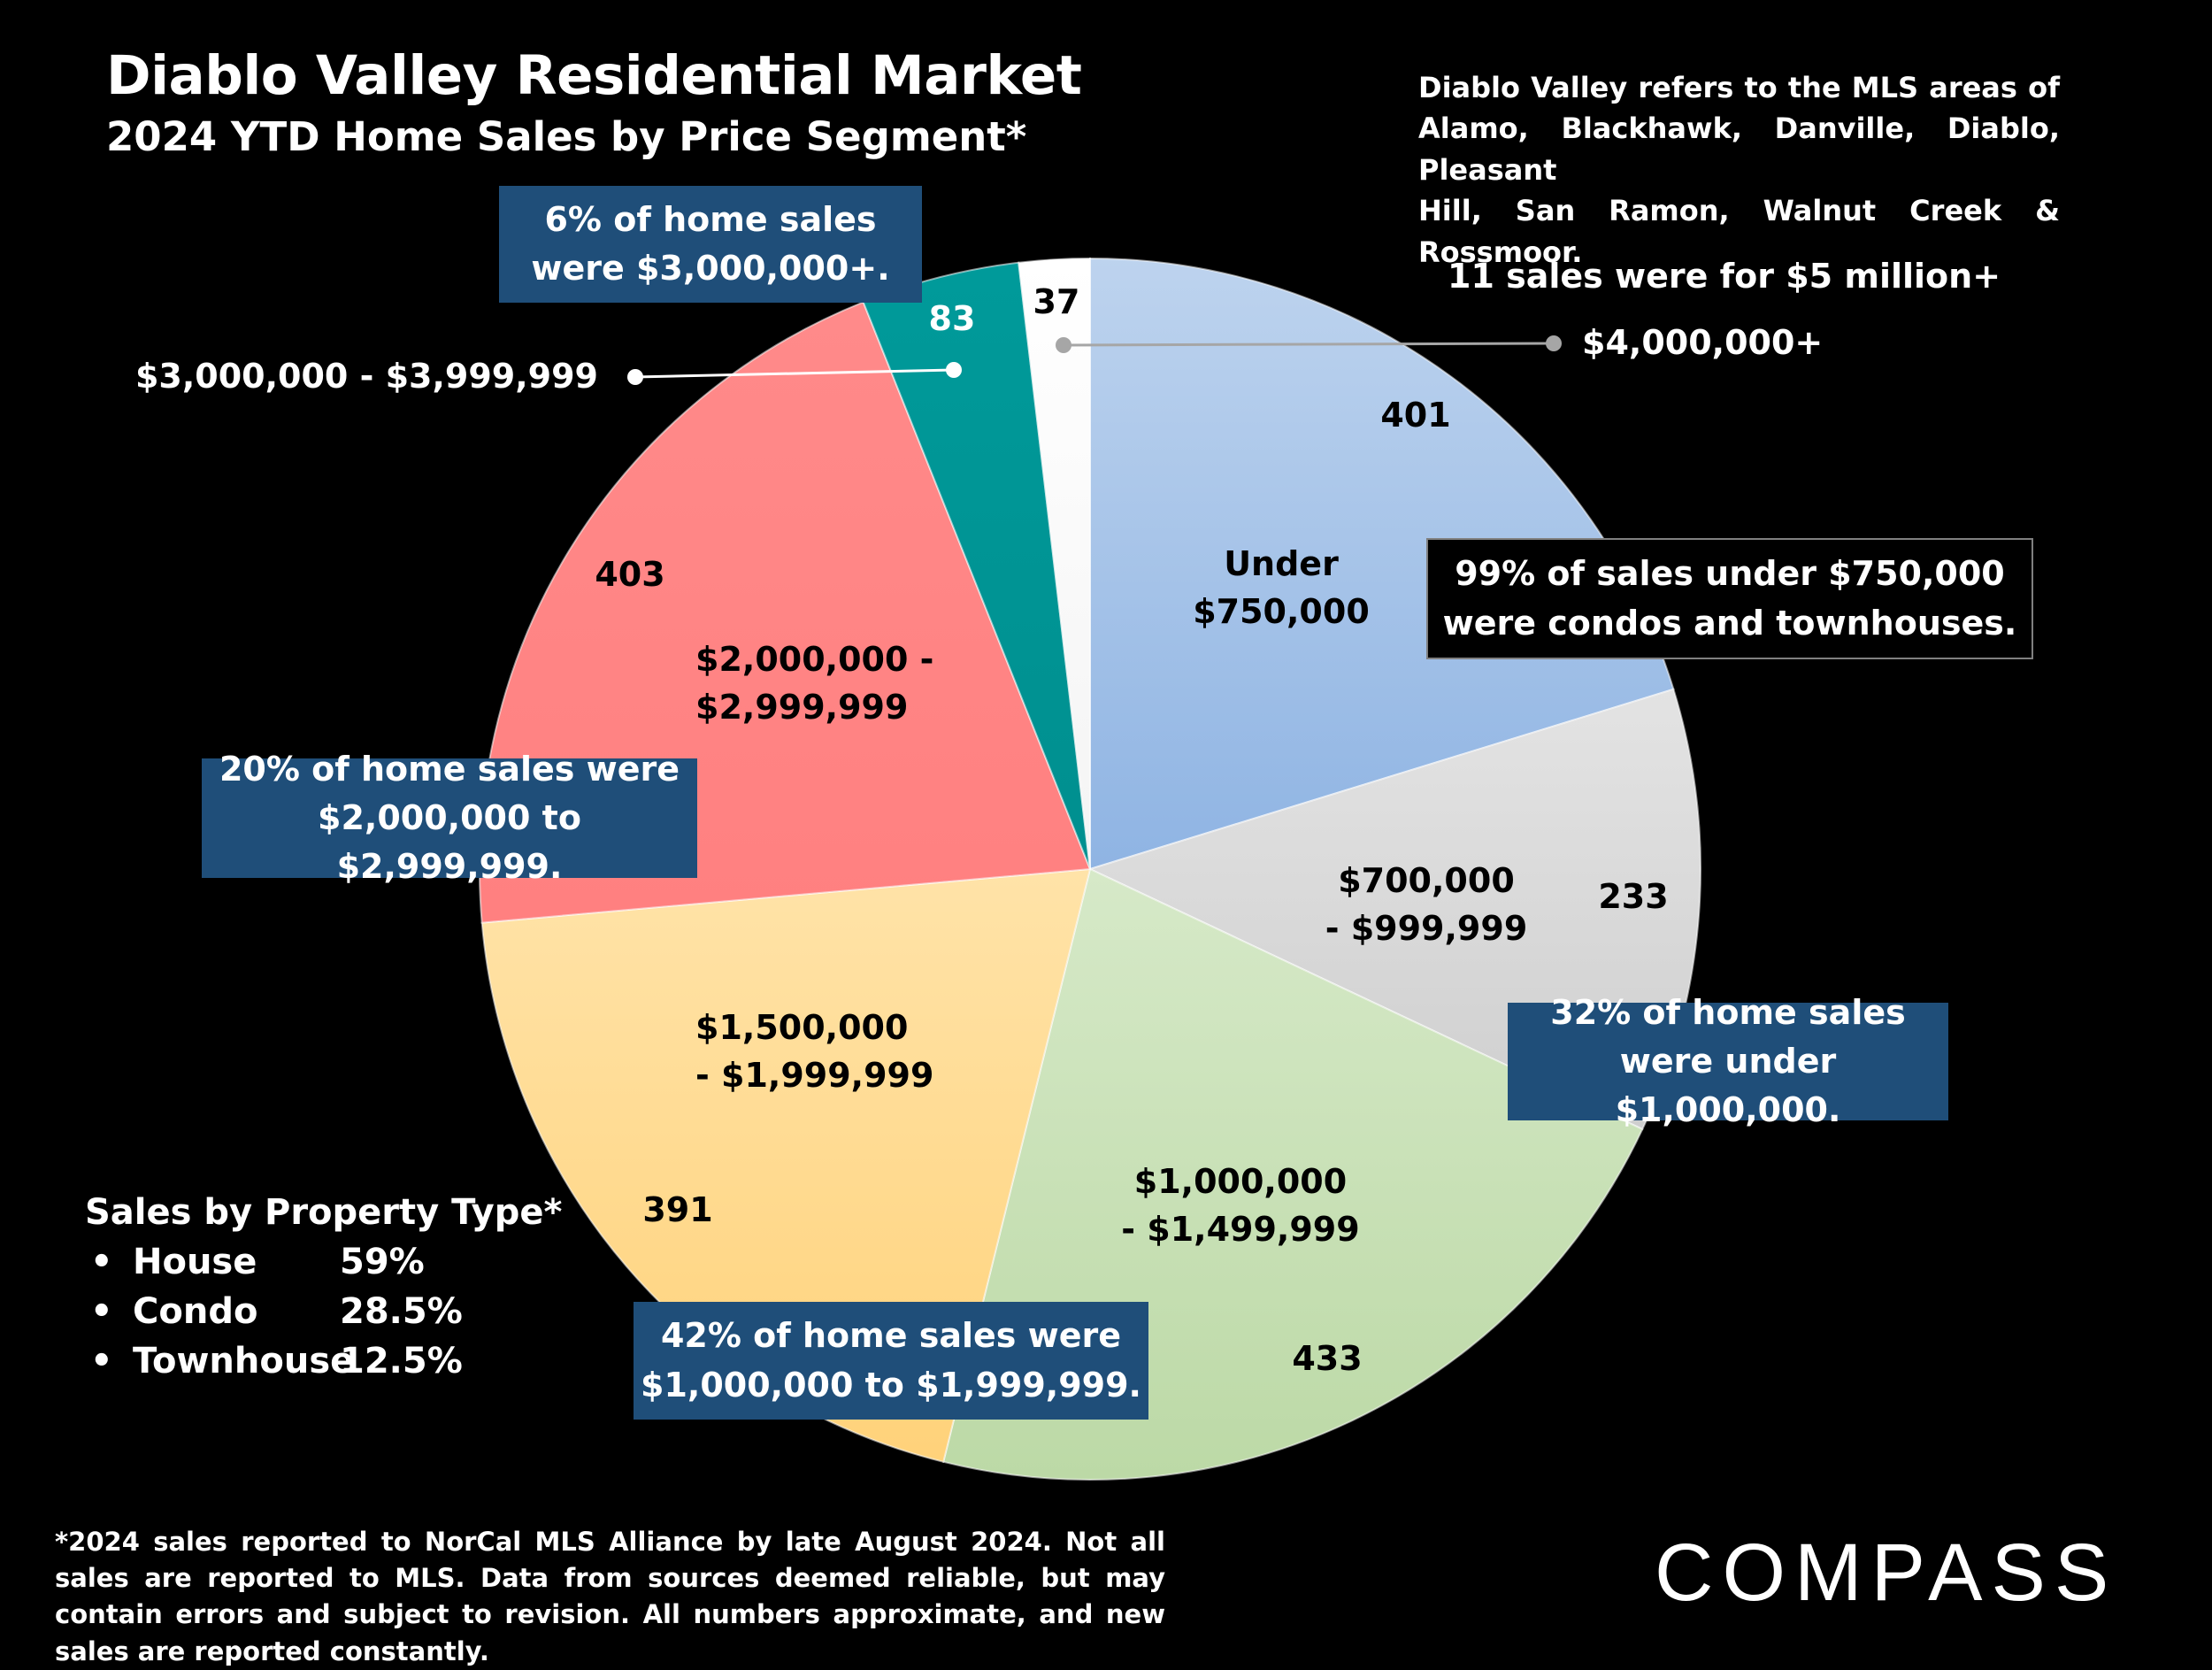 This screenshot has height=1670, width=2212. What do you see at coordinates (1057, 301) in the screenshot?
I see `slice-value-label: 37` at bounding box center [1057, 301].